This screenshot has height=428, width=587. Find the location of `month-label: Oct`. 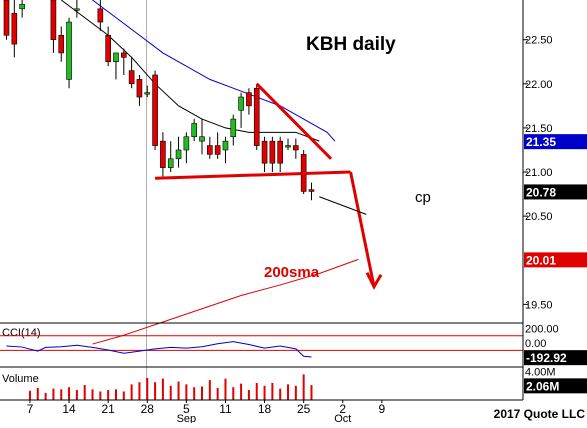

month-label: Oct is located at coordinates (342, 418).